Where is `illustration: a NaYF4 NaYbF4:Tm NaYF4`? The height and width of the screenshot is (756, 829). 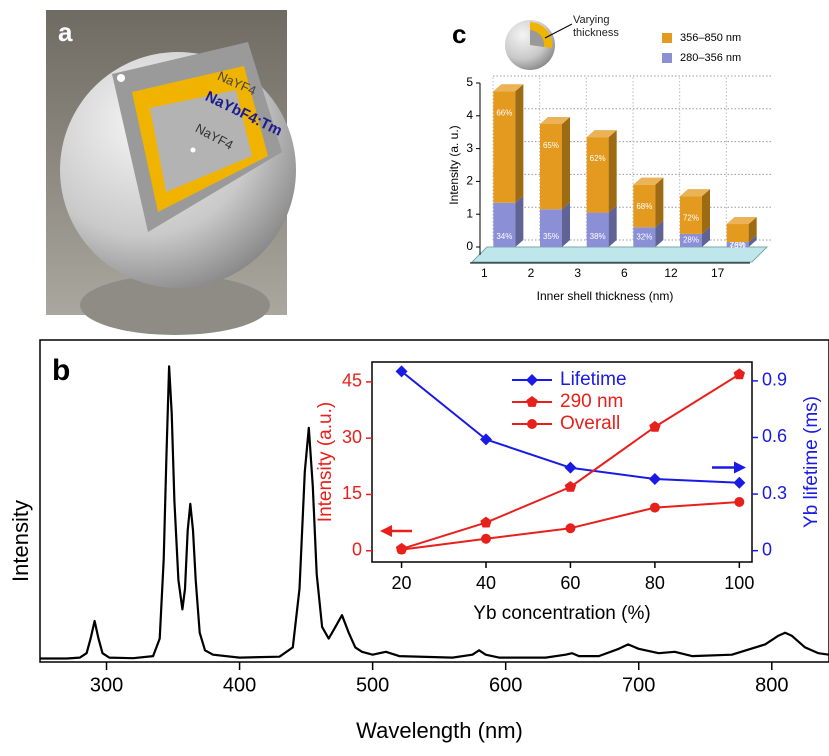 illustration: a NaYF4 NaYbF4:Tm NaYF4 is located at coordinates (171, 172).